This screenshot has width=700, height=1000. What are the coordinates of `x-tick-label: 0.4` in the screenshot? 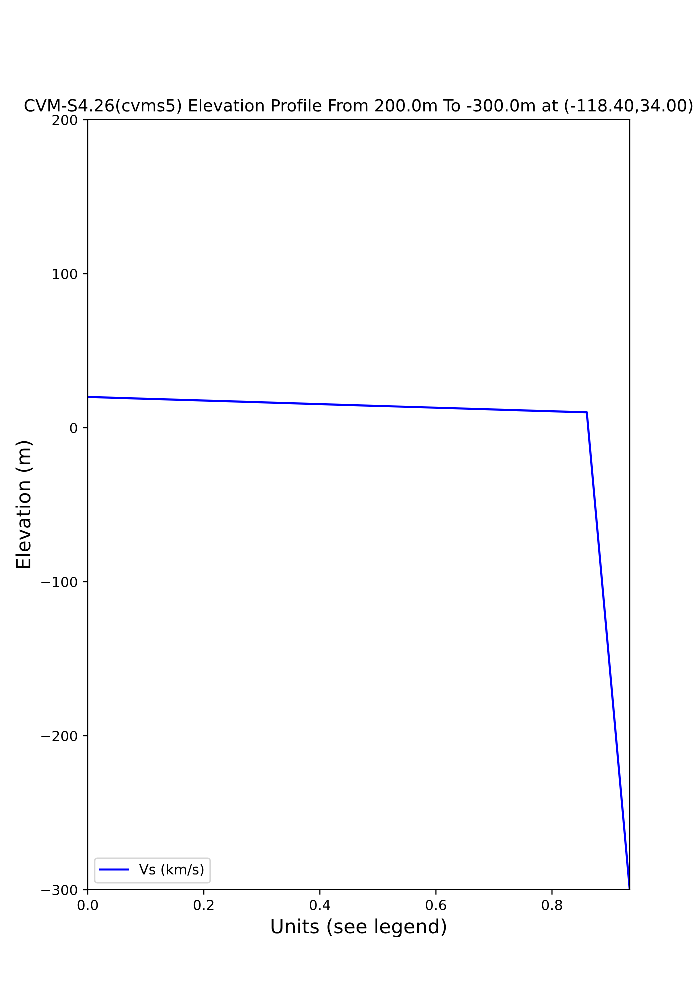 It's located at (320, 905).